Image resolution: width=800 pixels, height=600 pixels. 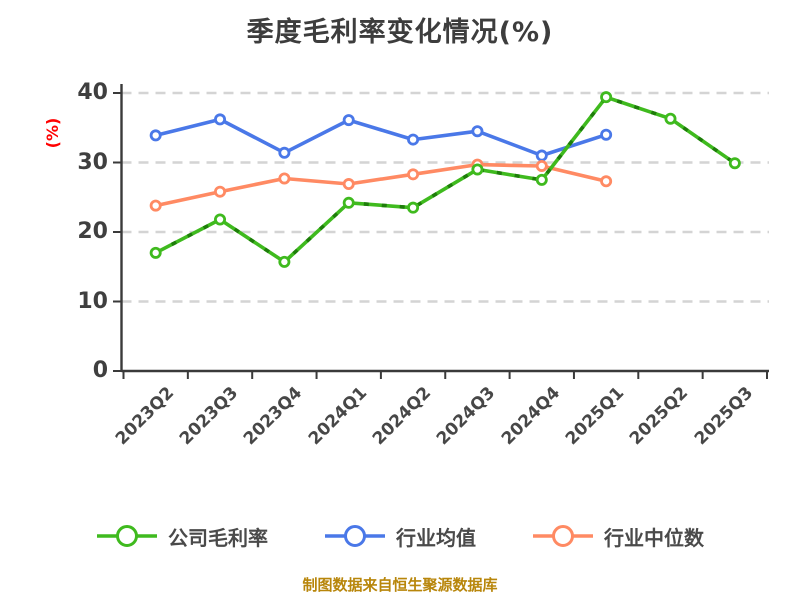 I want to click on y-tick-label-20: 20, so click(x=92, y=231).